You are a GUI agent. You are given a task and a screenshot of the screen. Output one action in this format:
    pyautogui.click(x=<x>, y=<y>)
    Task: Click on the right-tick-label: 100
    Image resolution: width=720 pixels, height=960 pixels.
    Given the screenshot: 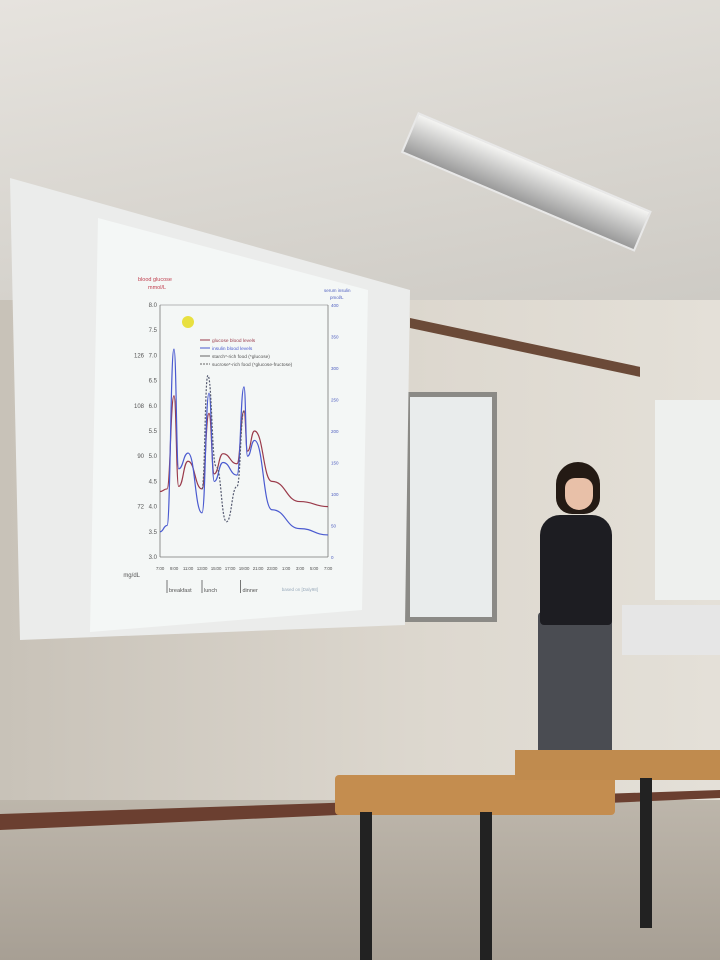 What is the action you would take?
    pyautogui.click(x=335, y=494)
    